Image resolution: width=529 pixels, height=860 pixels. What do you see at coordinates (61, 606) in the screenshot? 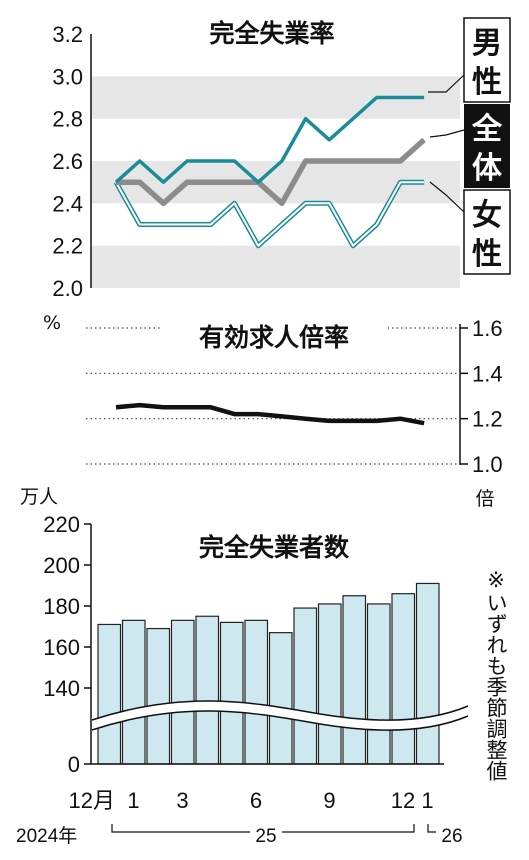
I see `persons-y-tick-2: 180` at bounding box center [61, 606].